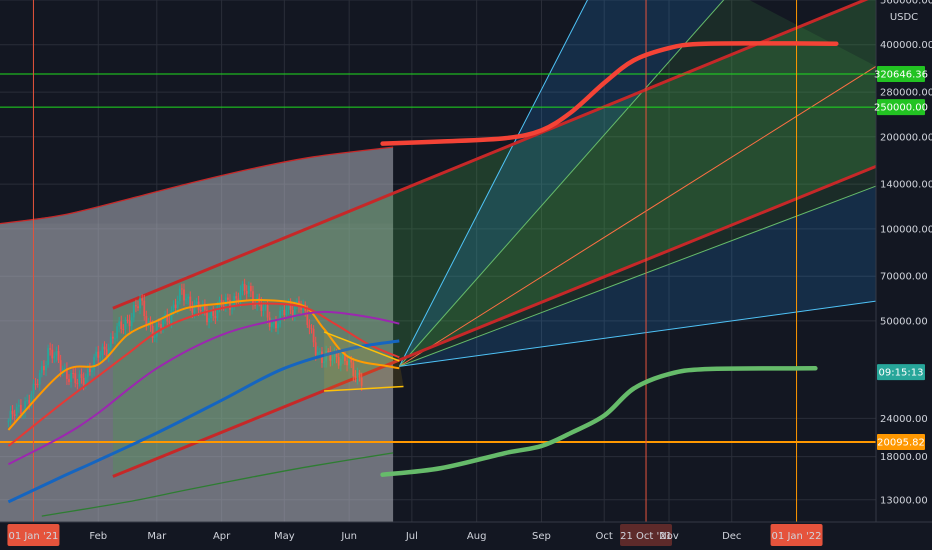 This screenshot has height=550, width=932. Describe the element at coordinates (477, 536) in the screenshot. I see `x-tick-label: Aug` at that location.